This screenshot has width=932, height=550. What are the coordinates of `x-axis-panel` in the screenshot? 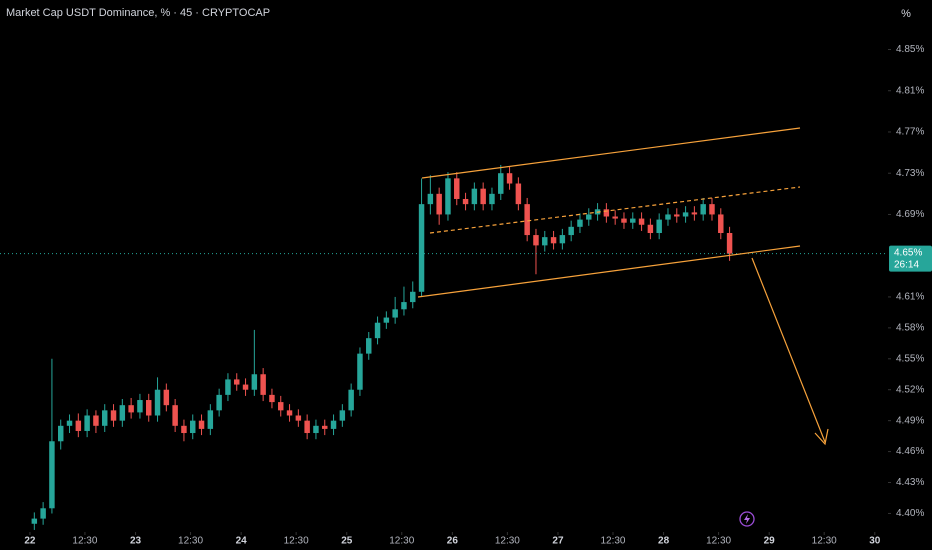 It's located at (444, 541).